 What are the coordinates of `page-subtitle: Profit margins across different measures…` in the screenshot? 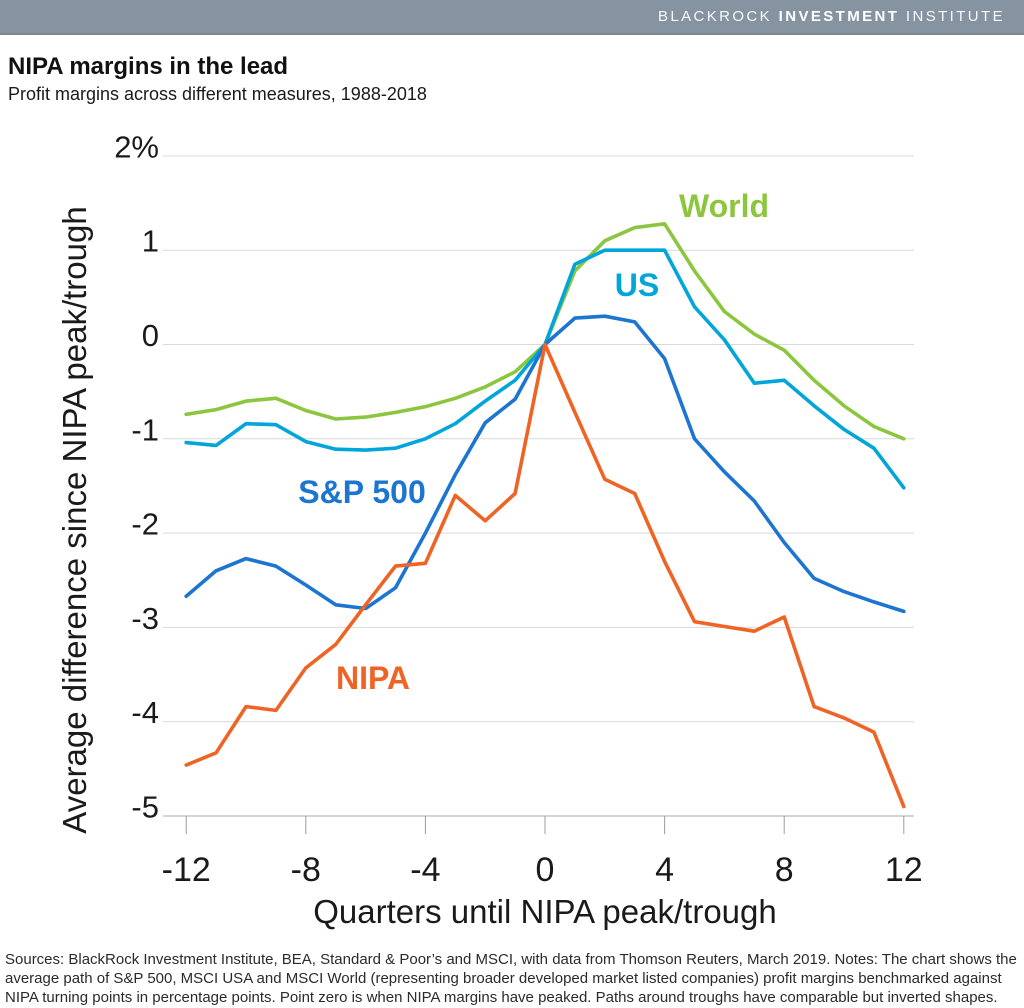 It's located at (217, 94).